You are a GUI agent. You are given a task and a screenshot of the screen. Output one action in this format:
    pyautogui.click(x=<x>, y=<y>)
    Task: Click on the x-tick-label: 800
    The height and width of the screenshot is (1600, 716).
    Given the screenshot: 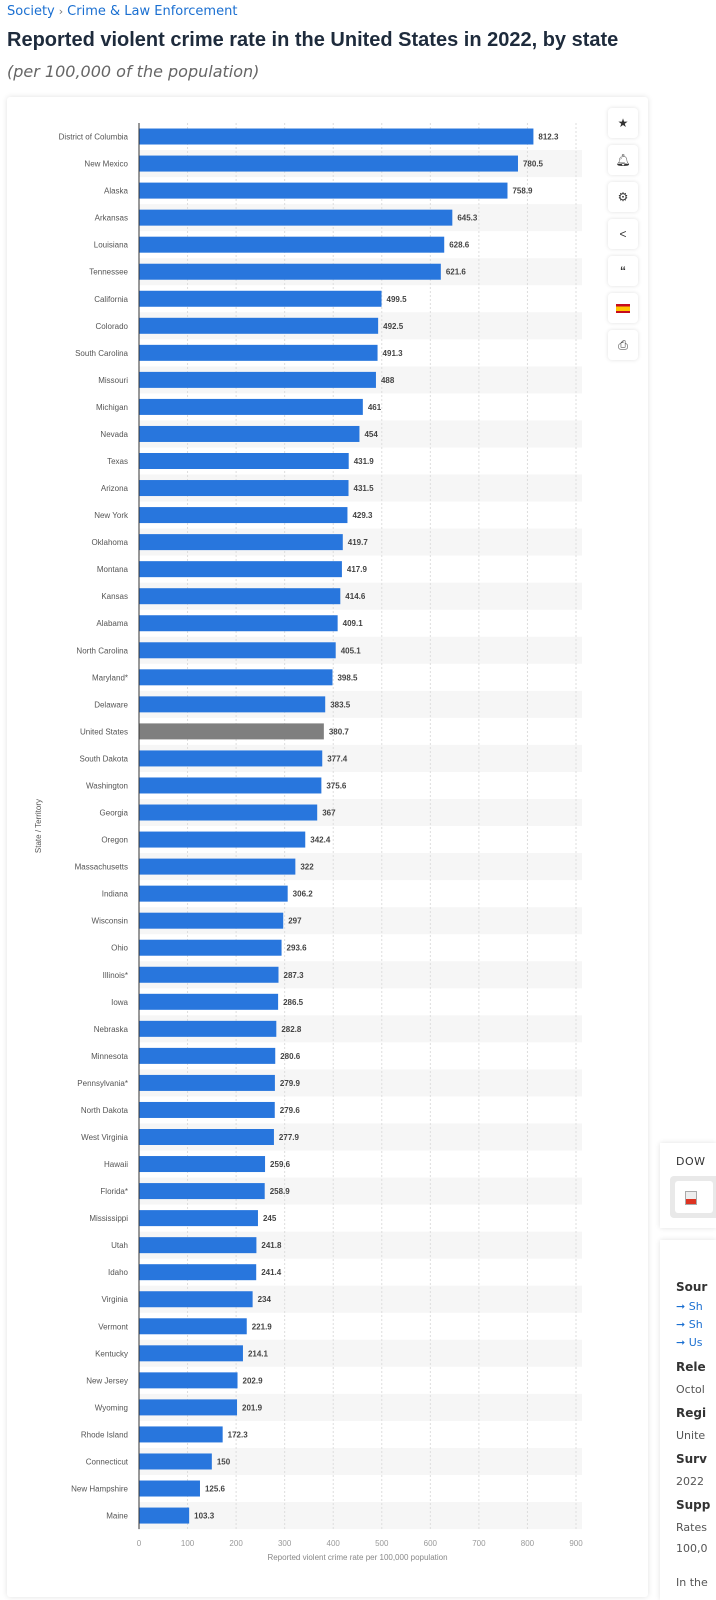 What is the action you would take?
    pyautogui.click(x=528, y=1543)
    